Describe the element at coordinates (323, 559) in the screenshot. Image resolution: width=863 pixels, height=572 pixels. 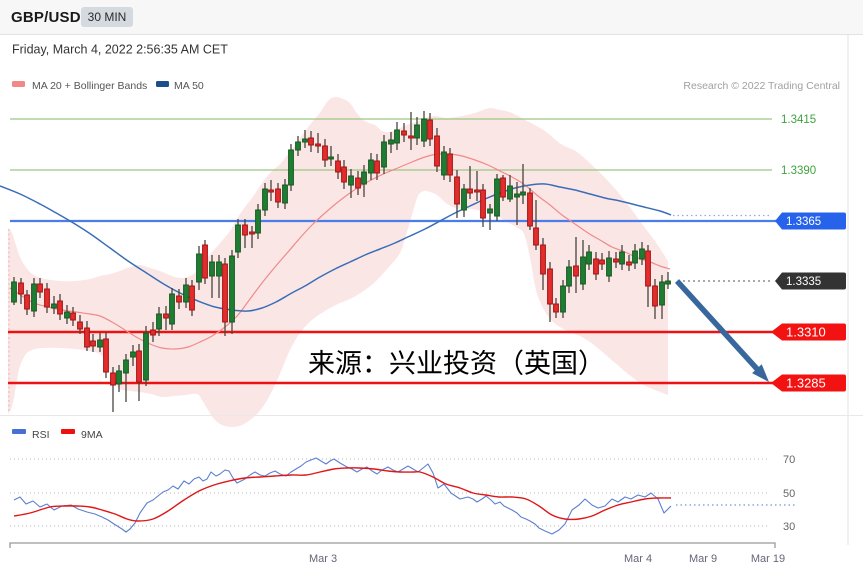
I see `svg-text: Mar 3` at that location.